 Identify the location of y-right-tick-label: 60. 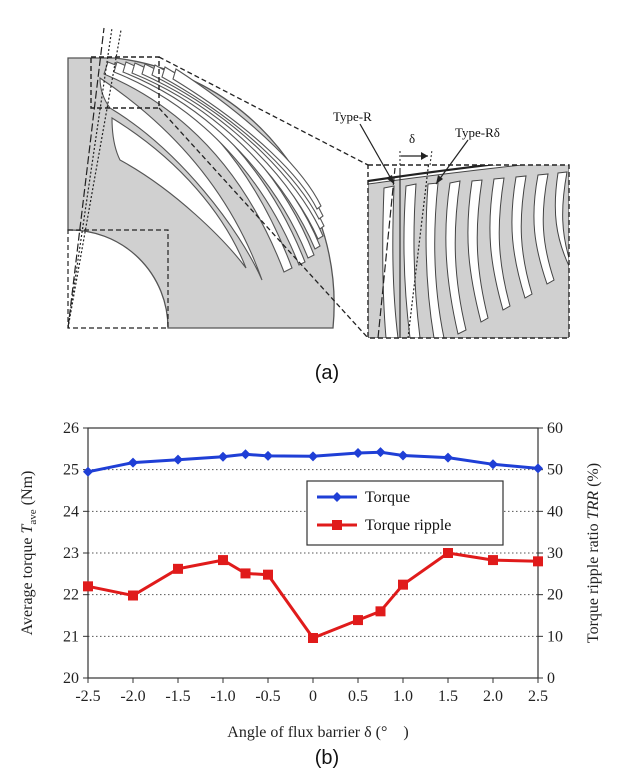
(555, 428).